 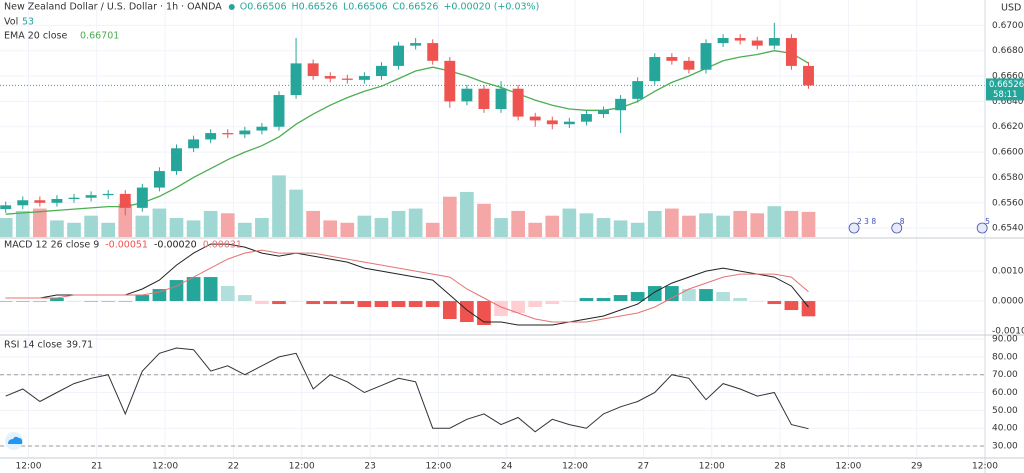 What do you see at coordinates (407, 390) in the screenshot?
I see `rsi-line` at bounding box center [407, 390].